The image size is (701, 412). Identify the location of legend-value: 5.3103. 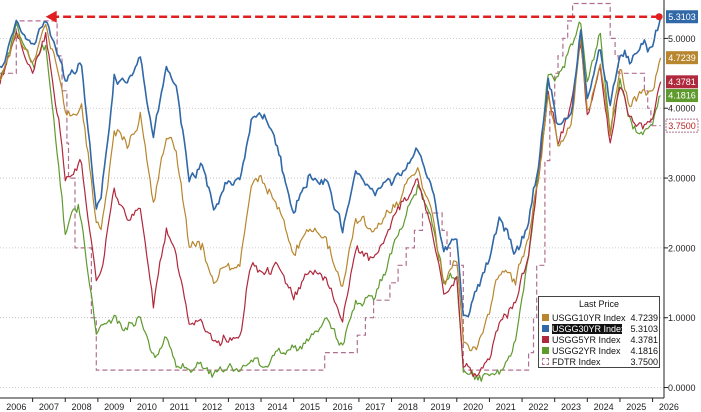
(644, 328).